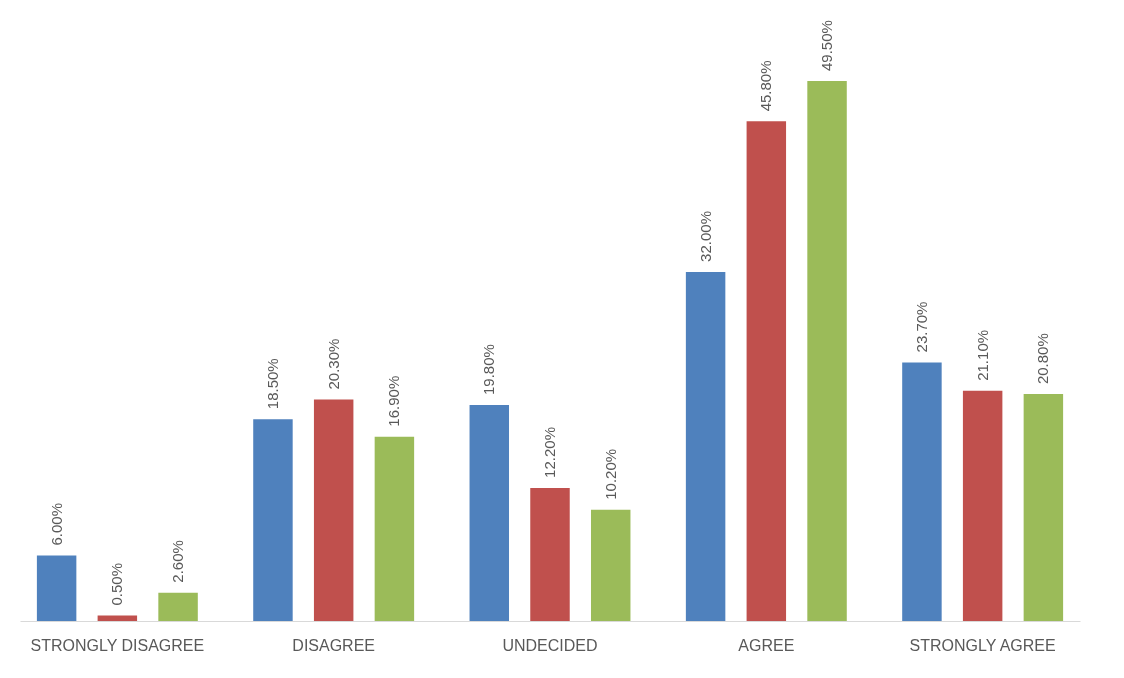 The height and width of the screenshot is (678, 1124). Describe the element at coordinates (334, 645) in the screenshot. I see `x-tick-label: DISAGREE` at that location.